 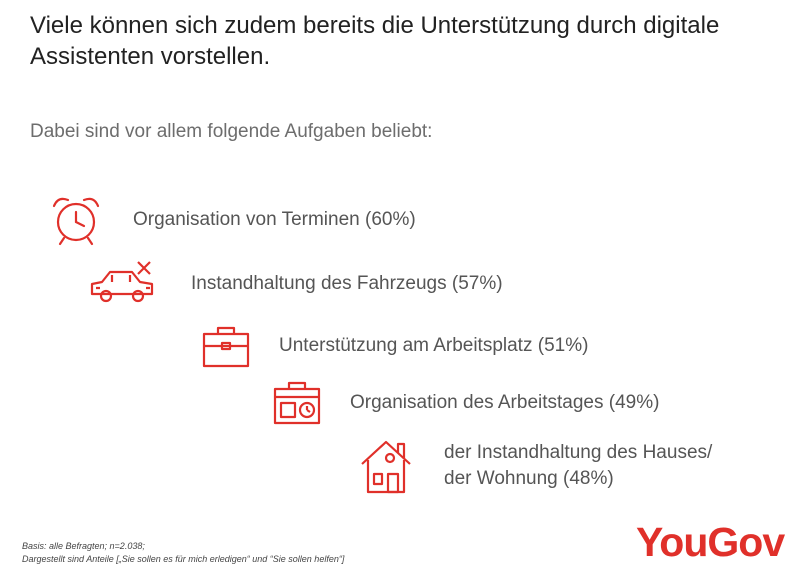 What do you see at coordinates (746, 542) in the screenshot?
I see `logo-gov: Gov` at bounding box center [746, 542].